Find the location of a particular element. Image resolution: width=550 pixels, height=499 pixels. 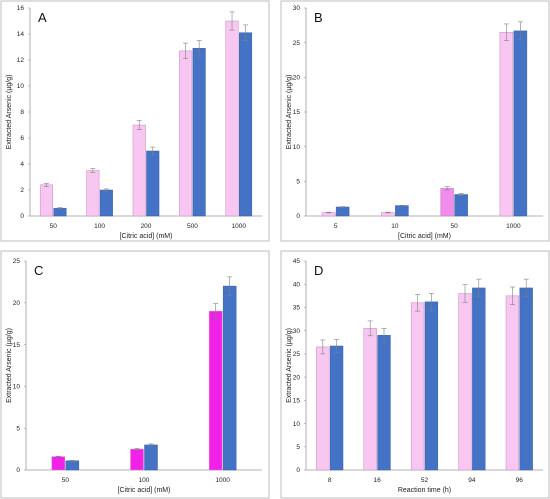

panel-b-ytick-label-4: 20 is located at coordinates (297, 78).